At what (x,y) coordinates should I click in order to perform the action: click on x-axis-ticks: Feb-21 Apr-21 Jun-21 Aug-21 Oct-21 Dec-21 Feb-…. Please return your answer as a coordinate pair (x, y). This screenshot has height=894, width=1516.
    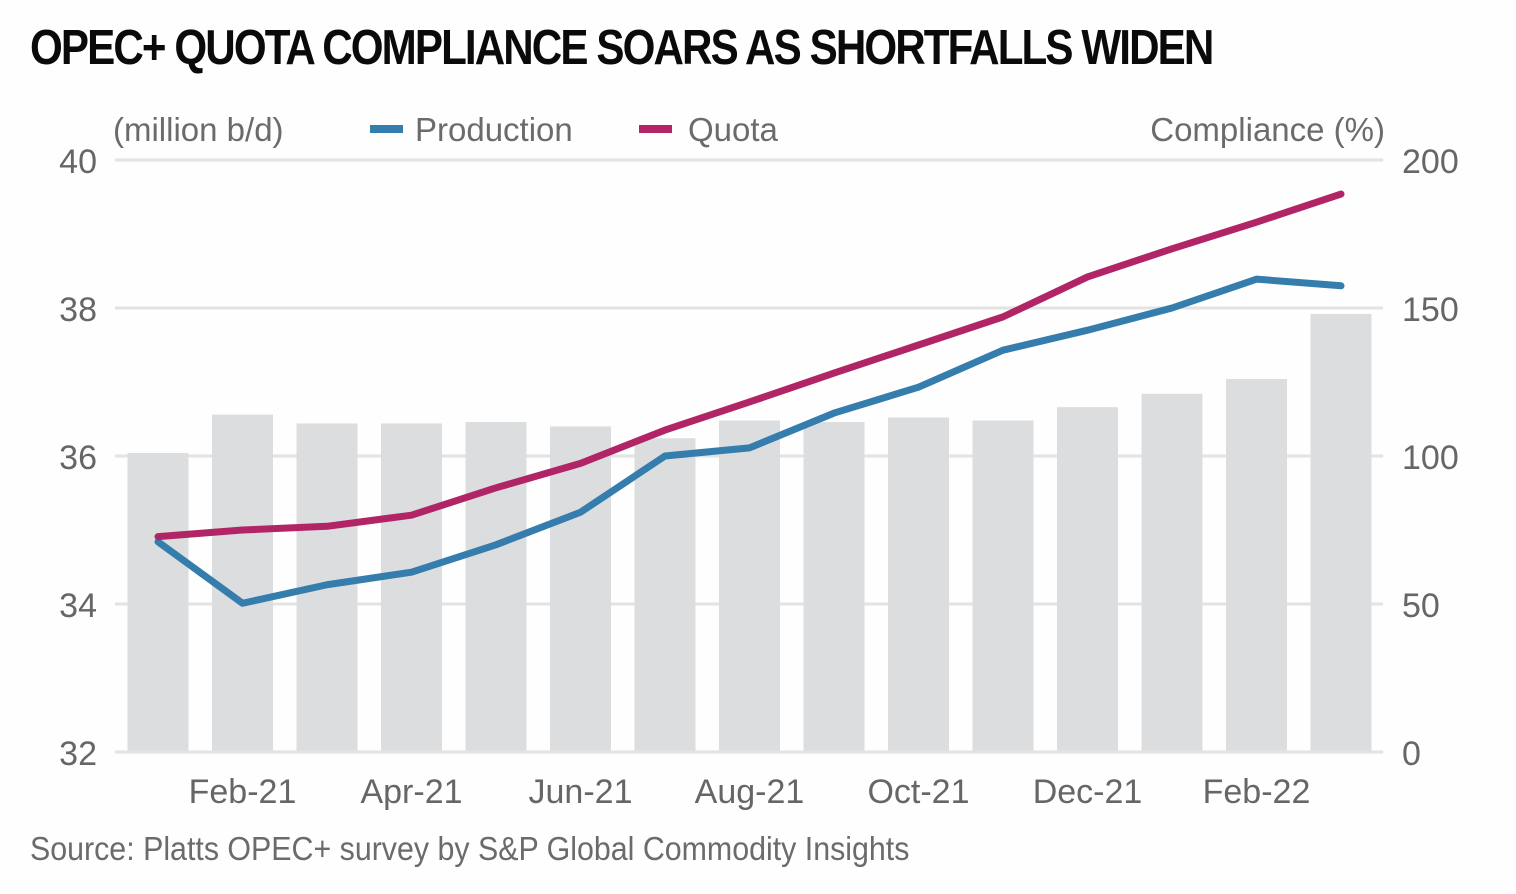
    Looking at the image, I should click on (750, 792).